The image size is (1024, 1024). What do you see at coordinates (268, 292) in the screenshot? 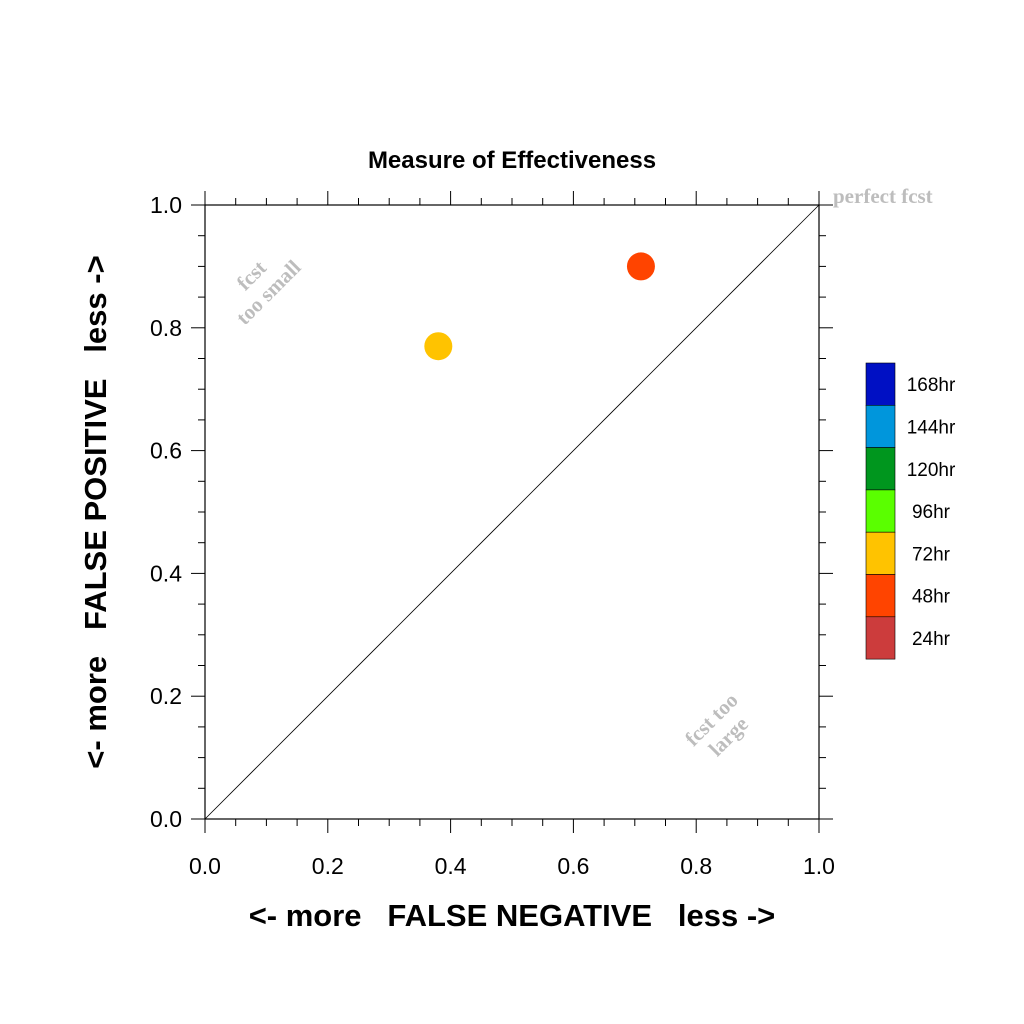
I see `too-small-annotation: fcst too small` at bounding box center [268, 292].